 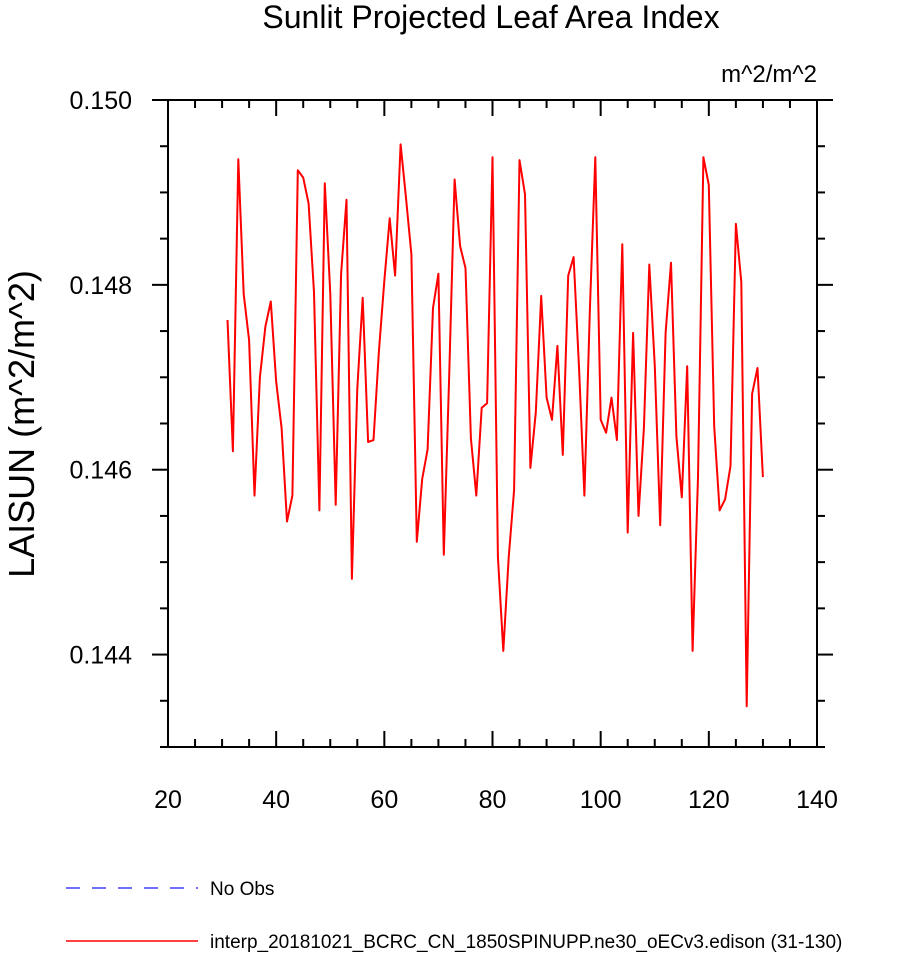 What do you see at coordinates (100, 656) in the screenshot?
I see `y-tick-label: 0.144` at bounding box center [100, 656].